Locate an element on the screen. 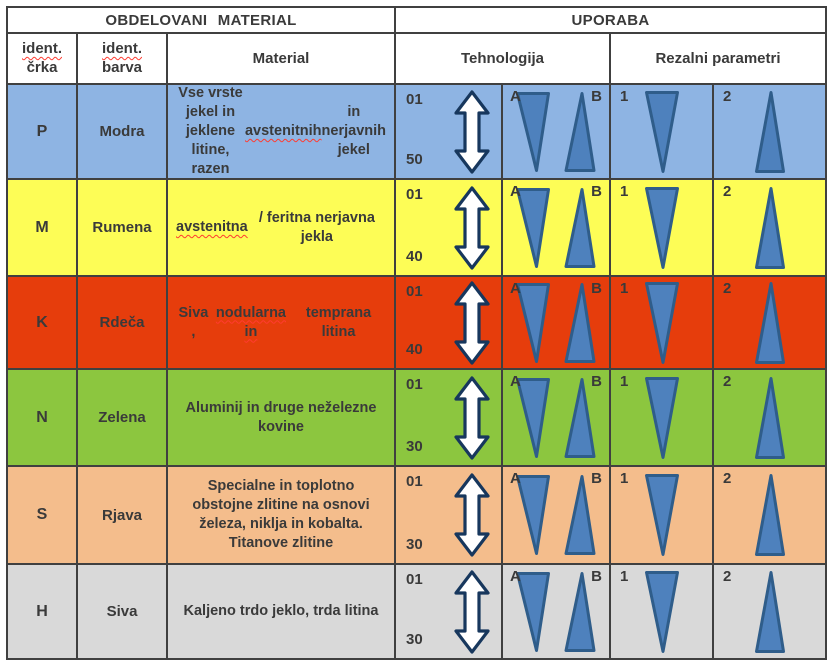 The image size is (835, 664). col-header-tehnologija: Tehnologija is located at coordinates (502, 58).